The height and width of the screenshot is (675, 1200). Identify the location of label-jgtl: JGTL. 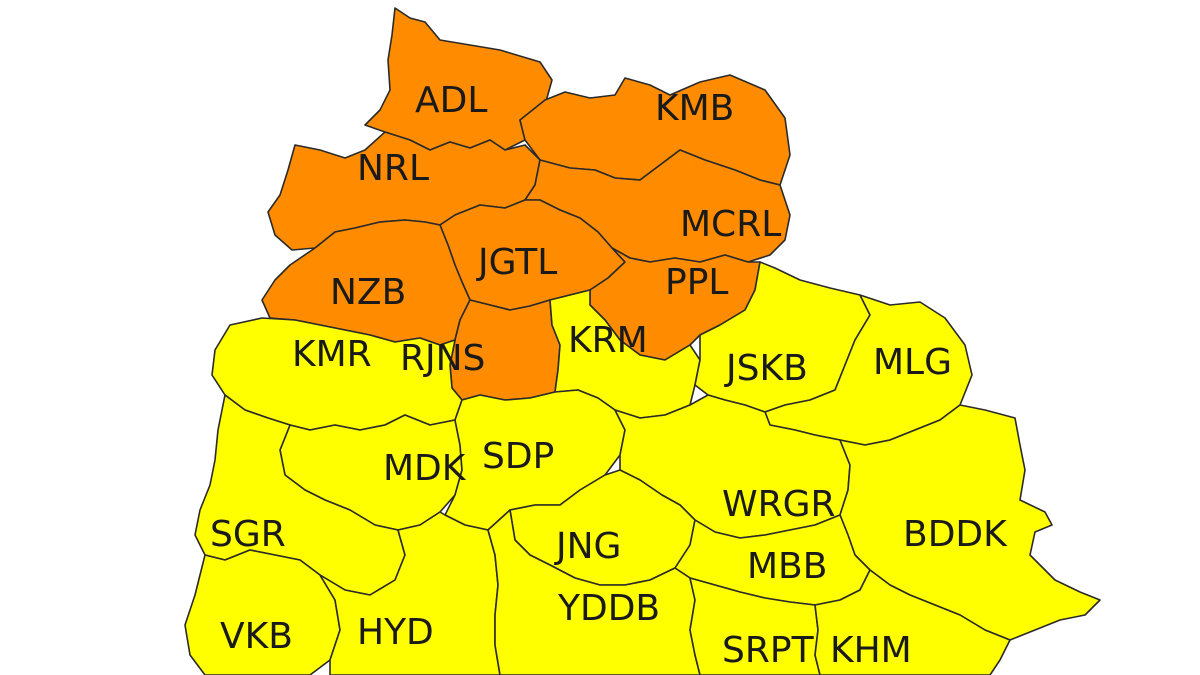
(516, 262).